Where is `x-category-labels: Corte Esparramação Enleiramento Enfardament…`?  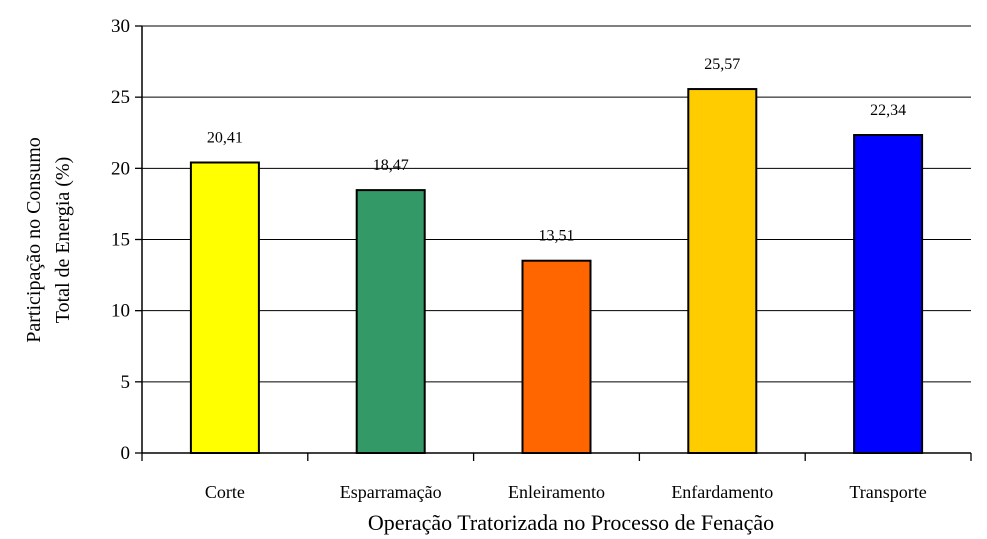
x-category-labels: Corte Esparramação Enleiramento Enfardament… is located at coordinates (566, 492).